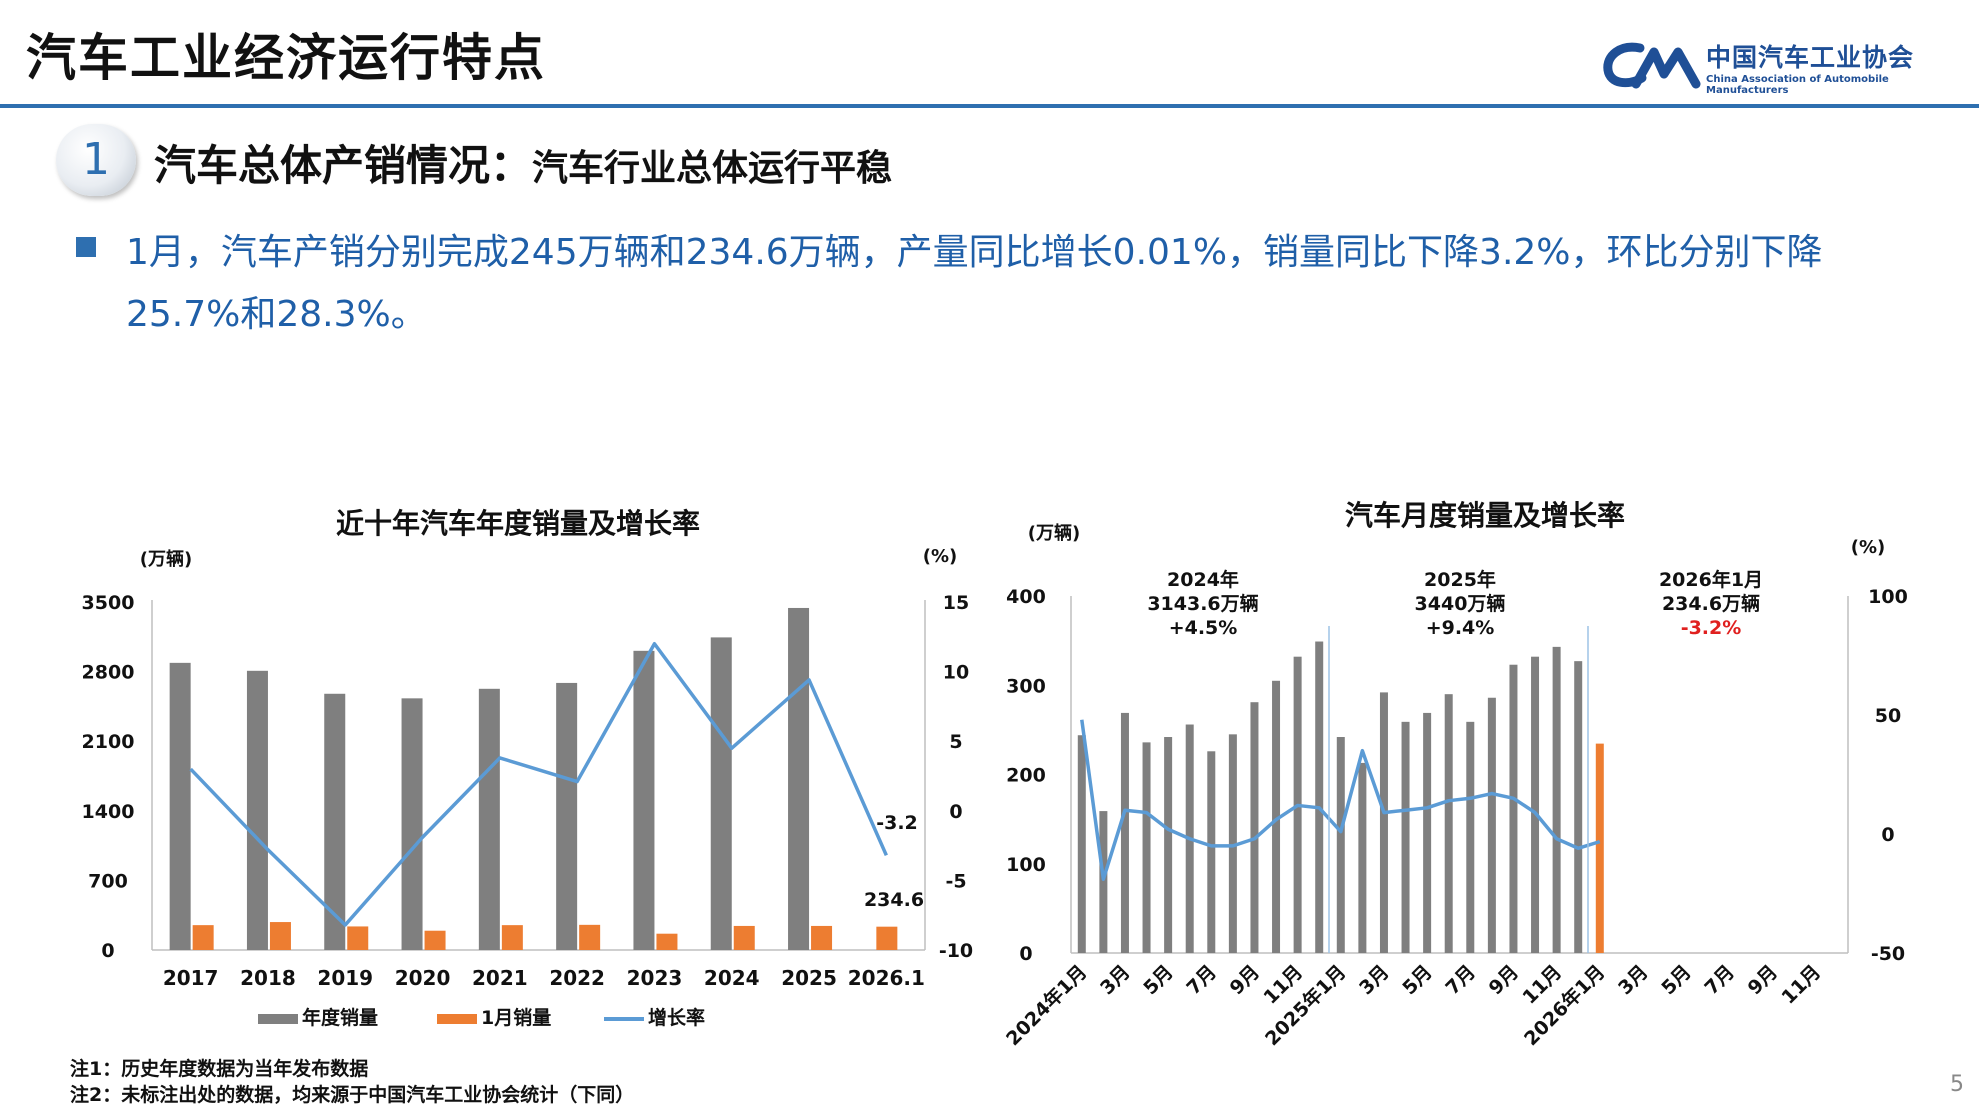 This screenshot has width=1979, height=1113. Describe the element at coordinates (989, 106) in the screenshot. I see `header-divider` at that location.